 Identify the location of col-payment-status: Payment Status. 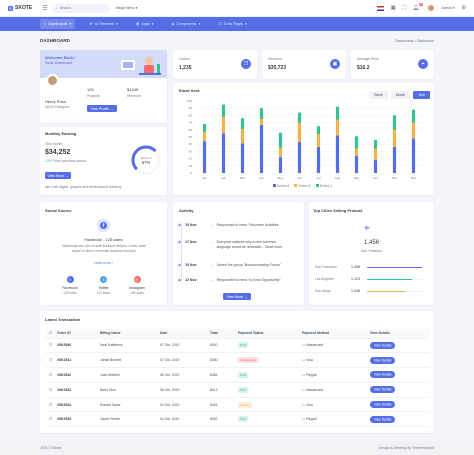
(266, 334).